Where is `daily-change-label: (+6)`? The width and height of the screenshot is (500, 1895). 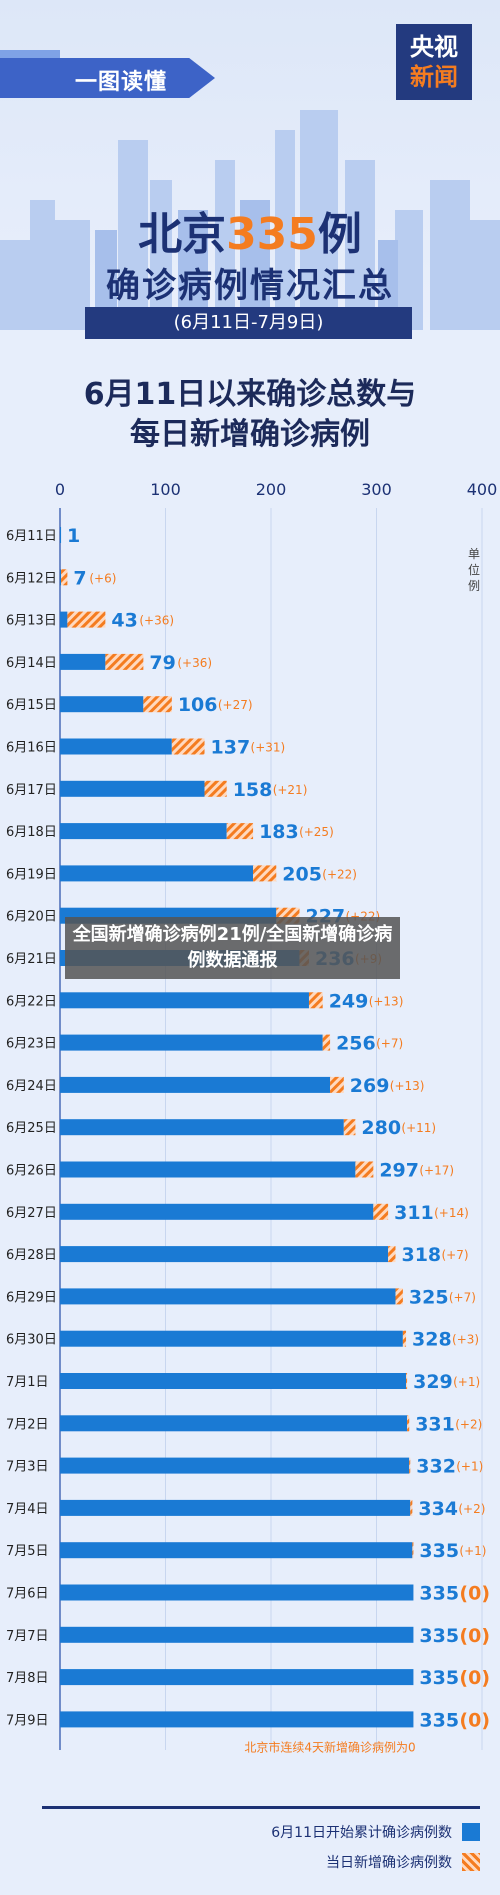 daily-change-label: (+6) is located at coordinates (102, 578).